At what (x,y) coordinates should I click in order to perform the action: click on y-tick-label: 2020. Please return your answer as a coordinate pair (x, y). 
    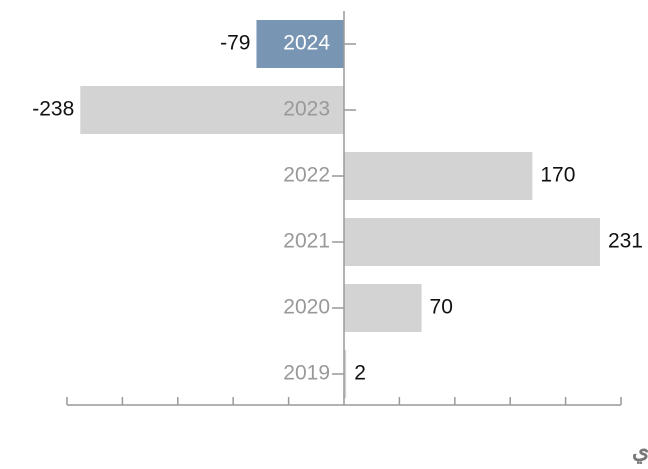
    Looking at the image, I should click on (306, 307).